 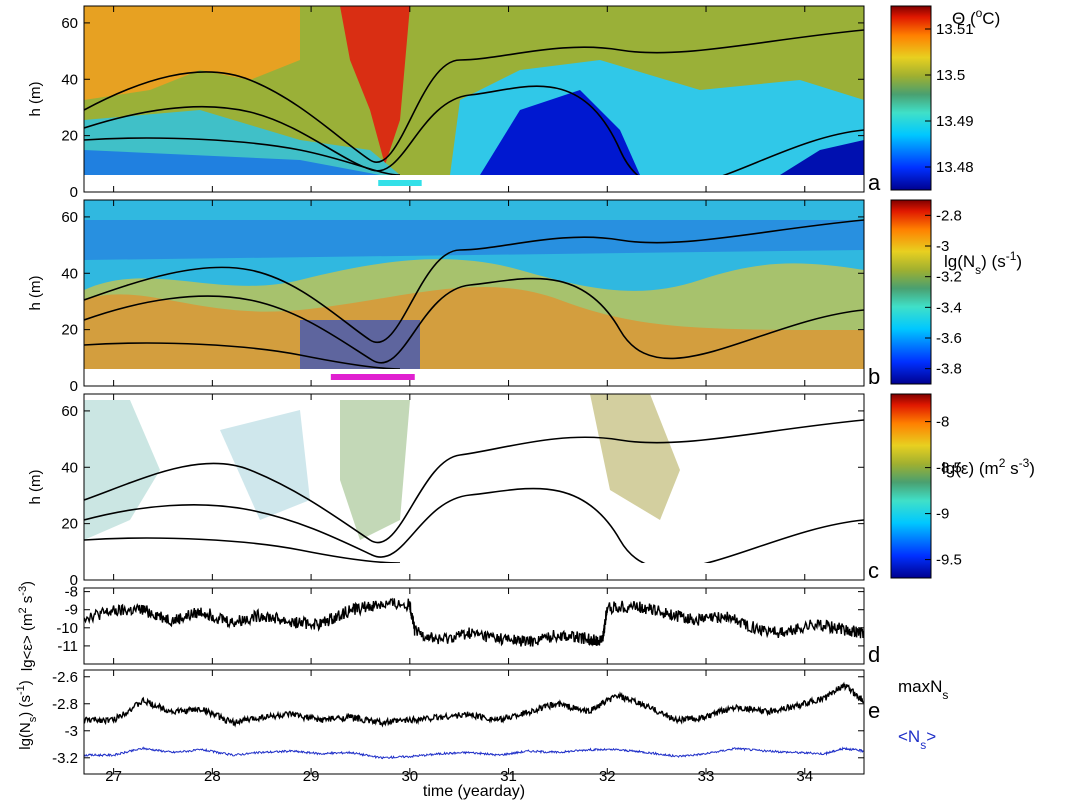 What do you see at coordinates (955, 29) in the screenshot?
I see `cb-tick-label-a-0: 13.51` at bounding box center [955, 29].